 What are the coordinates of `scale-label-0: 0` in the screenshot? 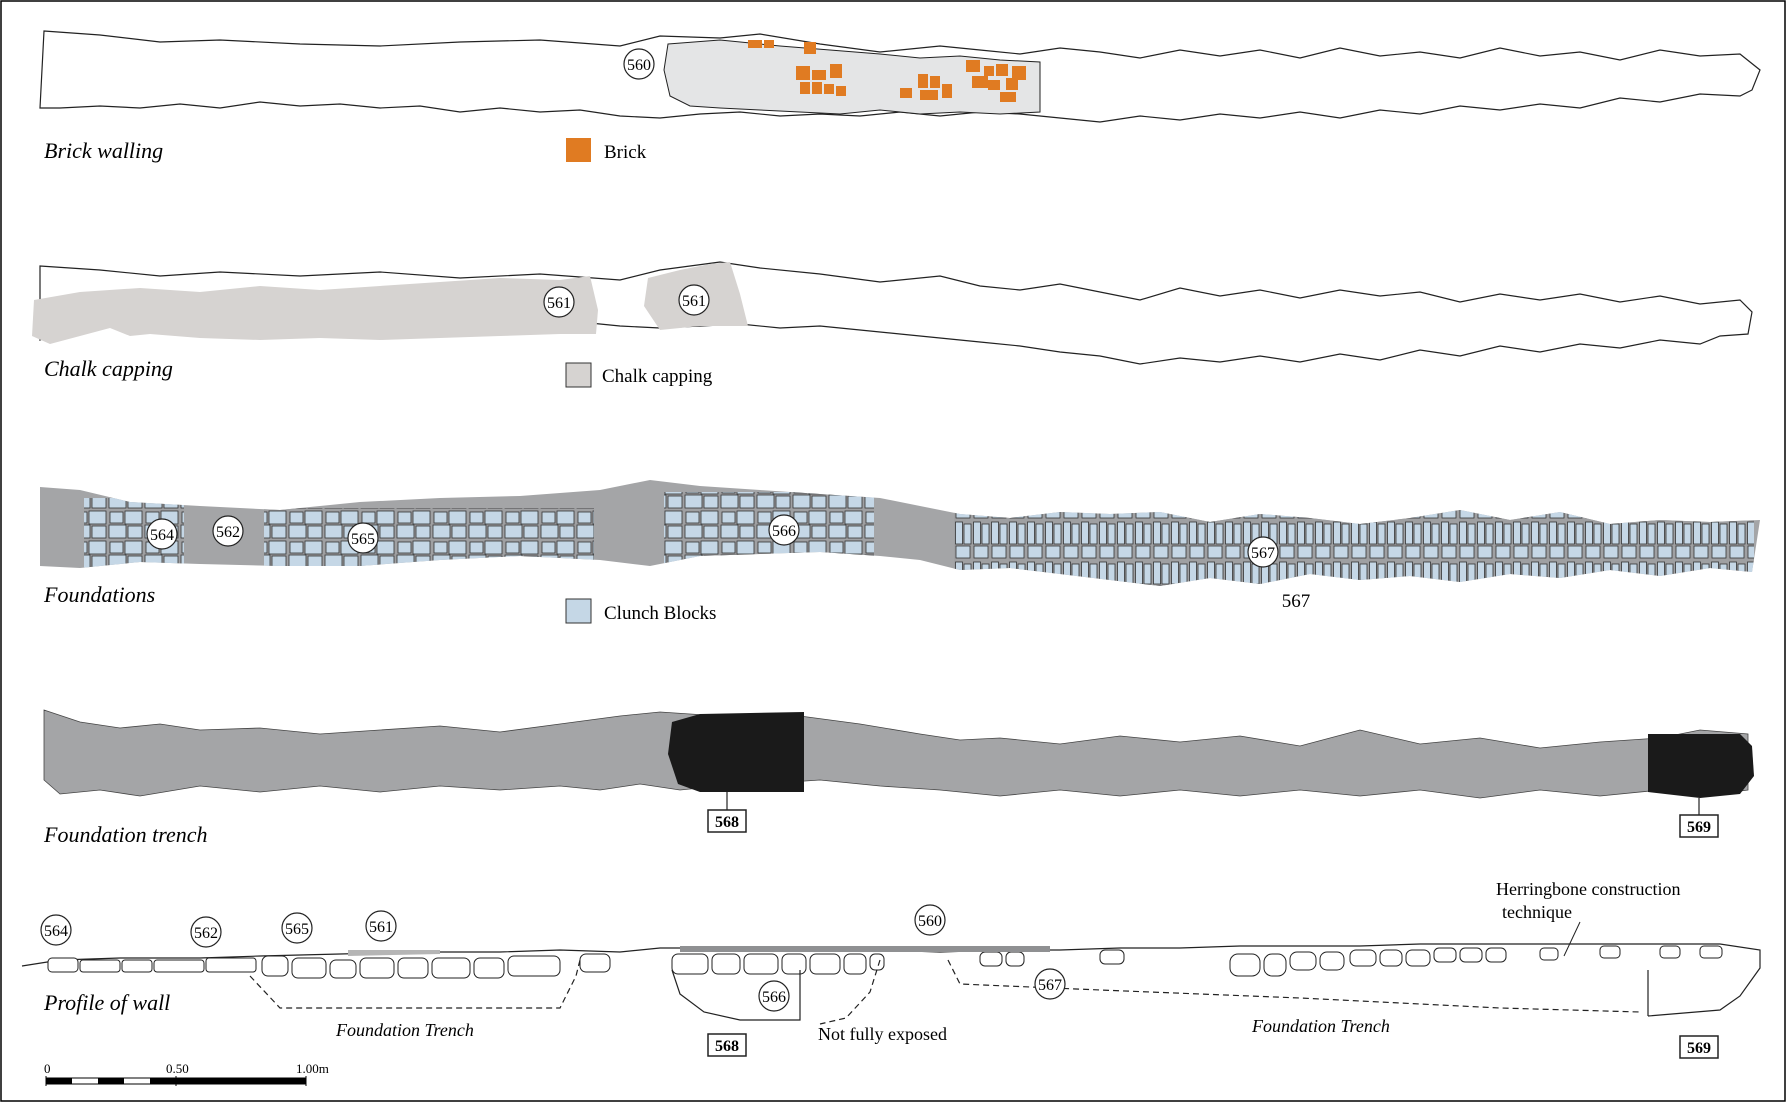 It's located at (47, 1068).